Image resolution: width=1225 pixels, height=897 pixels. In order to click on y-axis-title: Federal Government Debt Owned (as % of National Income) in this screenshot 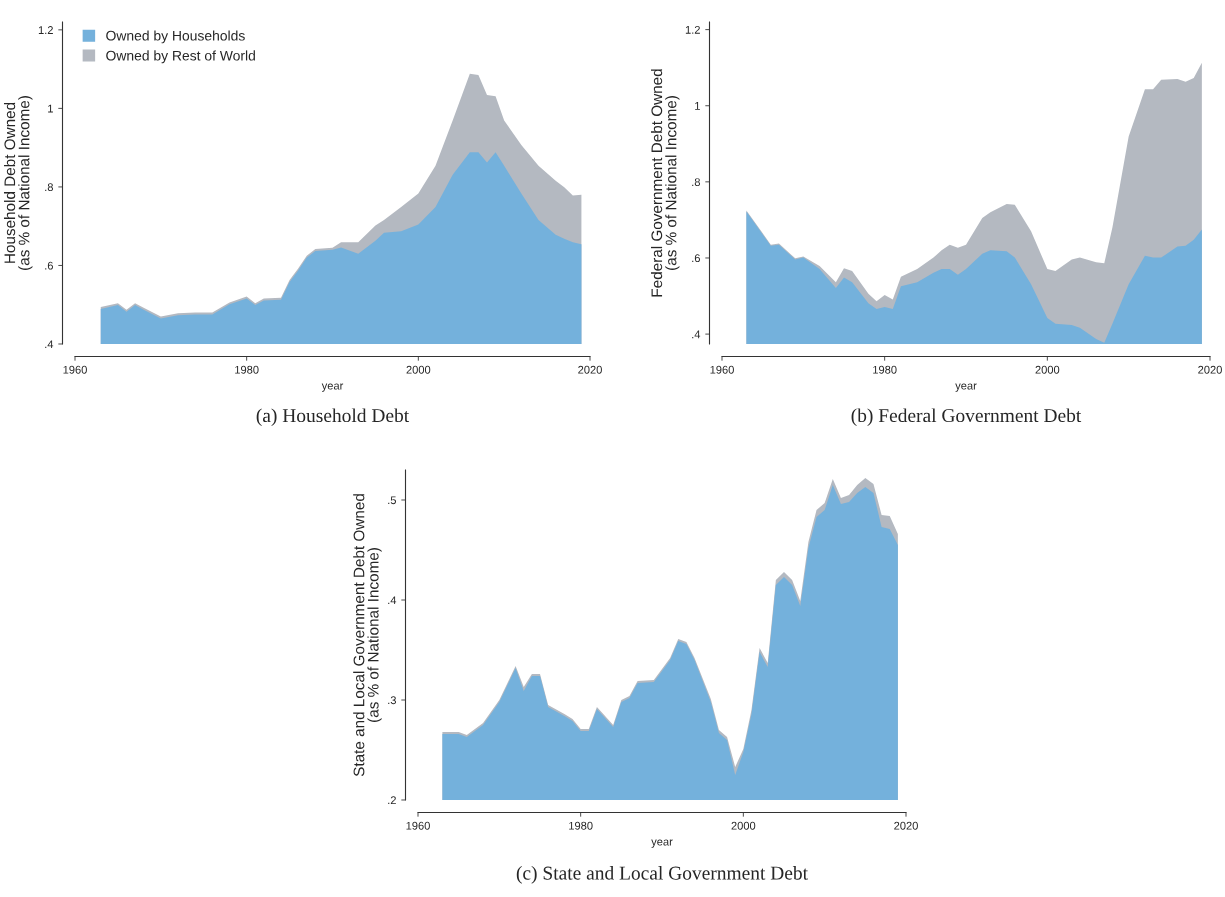, I will do `click(665, 183)`.